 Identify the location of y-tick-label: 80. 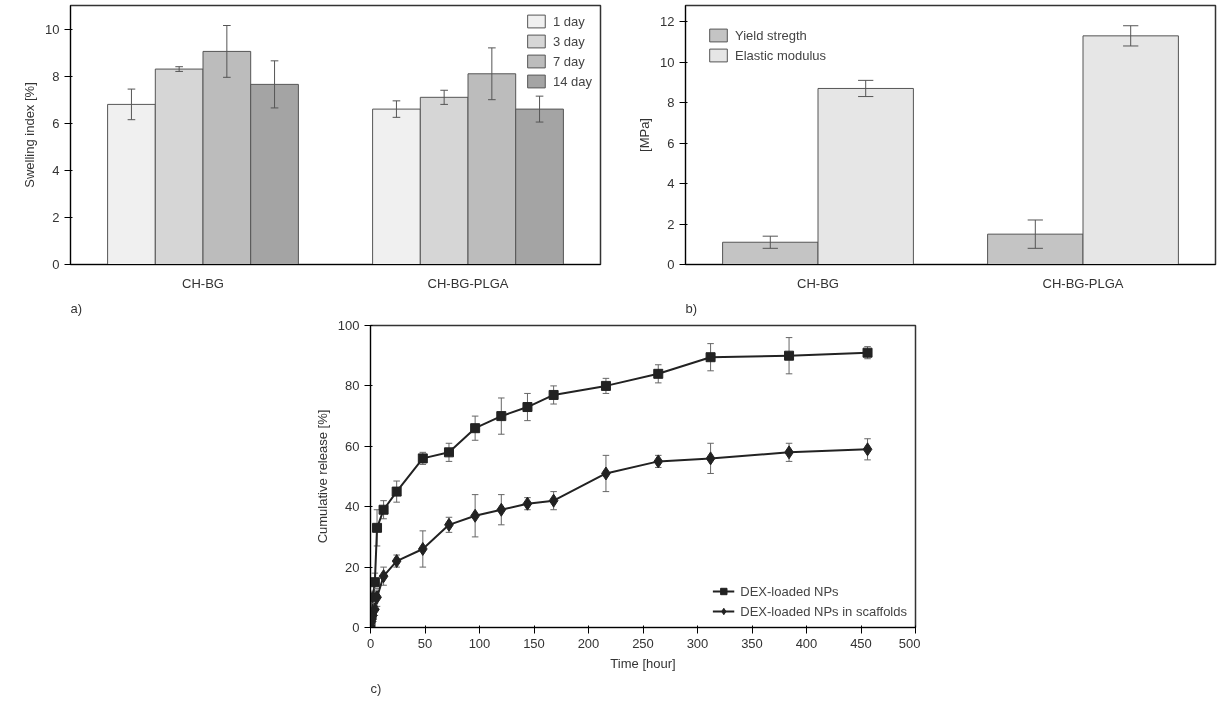
(352, 386).